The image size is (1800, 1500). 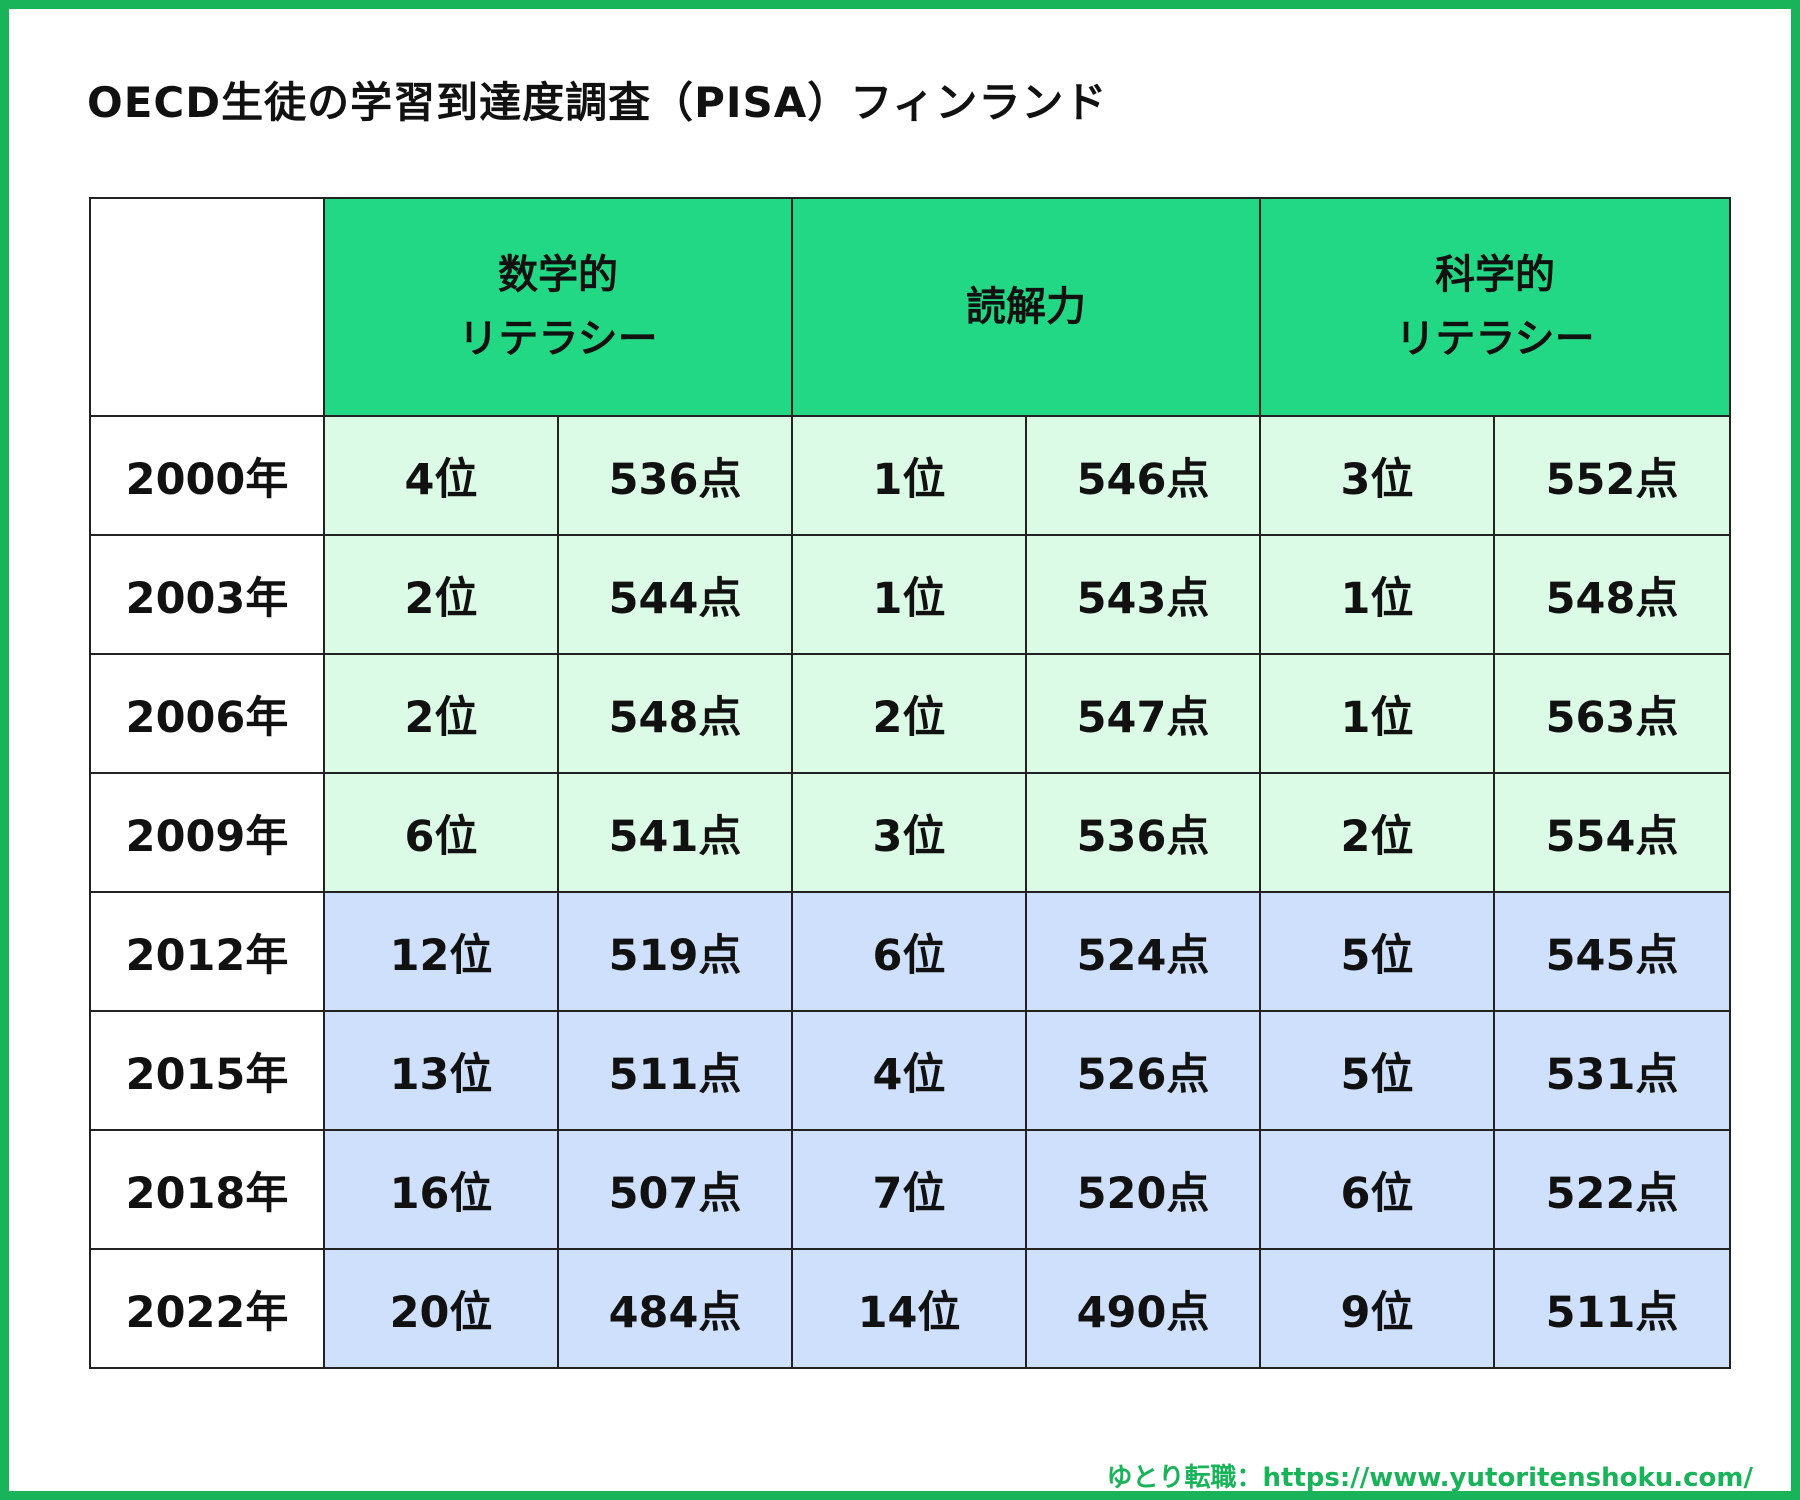 I want to click on math-score-cell: 541点, so click(x=675, y=832).